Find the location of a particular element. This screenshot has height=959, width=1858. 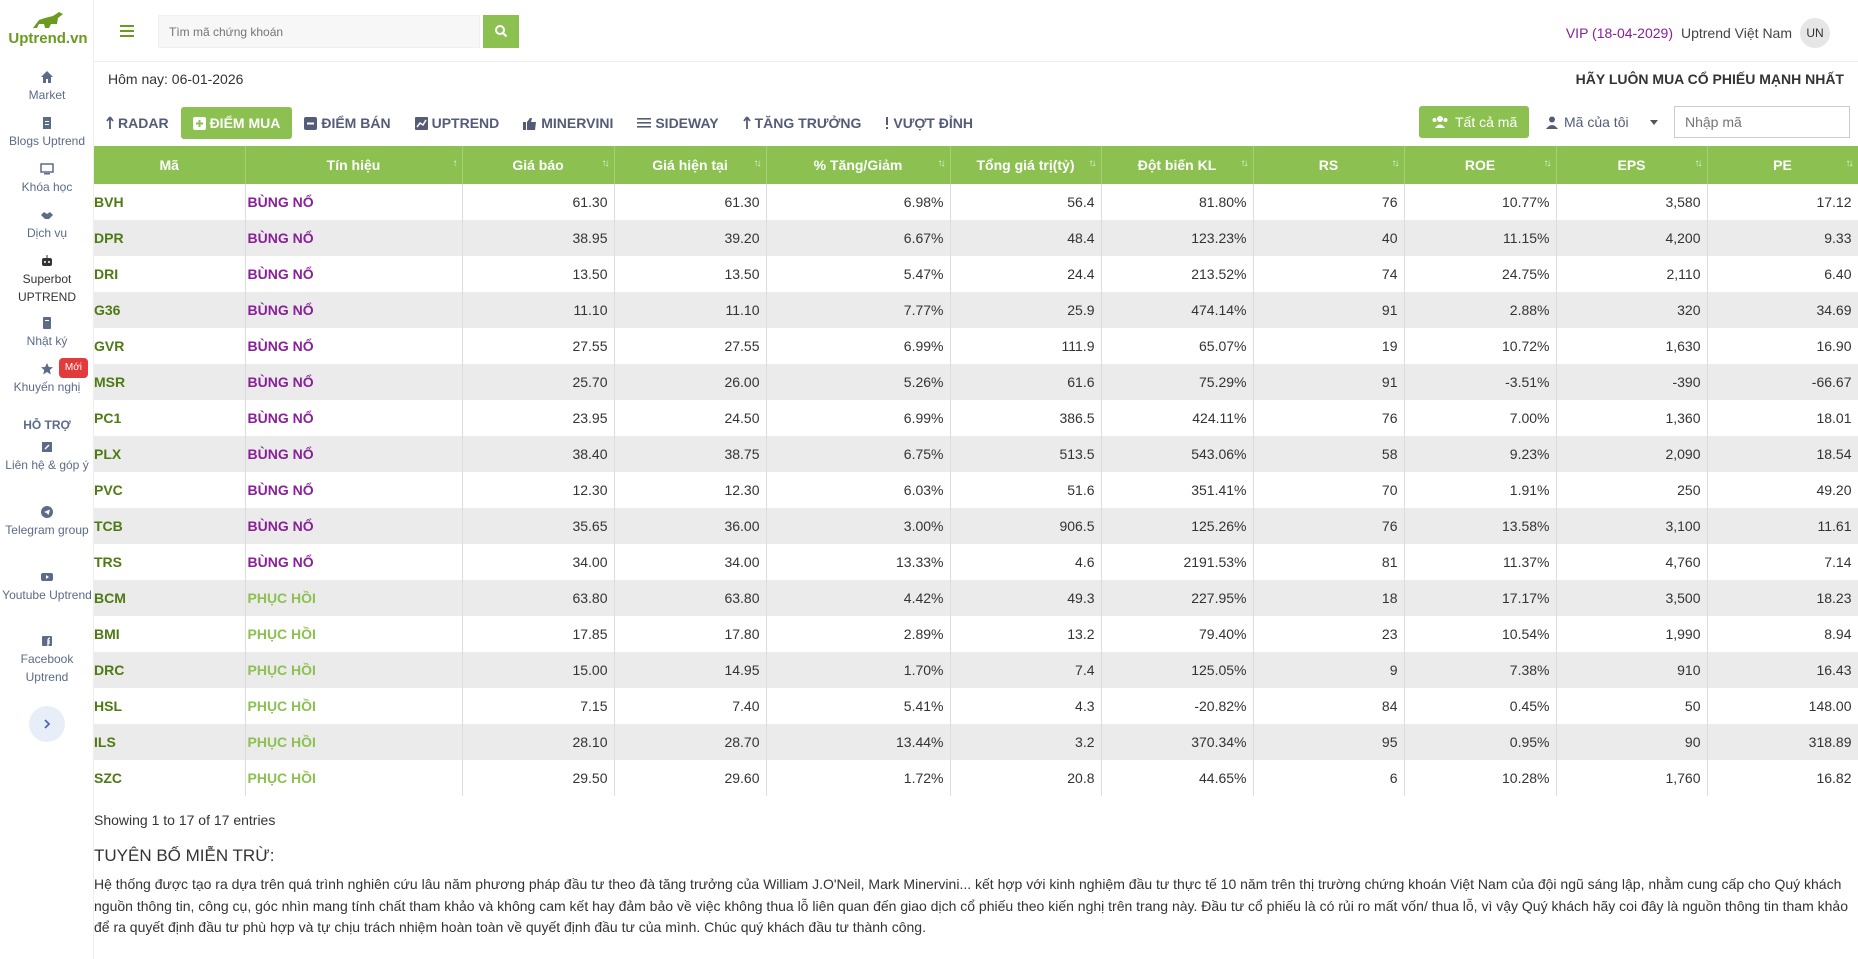

code-cell: HSL is located at coordinates (170, 706).